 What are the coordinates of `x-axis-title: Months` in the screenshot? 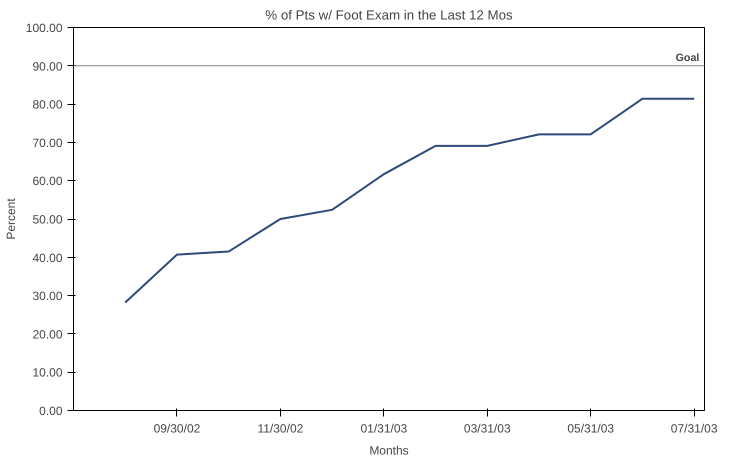 It's located at (389, 451).